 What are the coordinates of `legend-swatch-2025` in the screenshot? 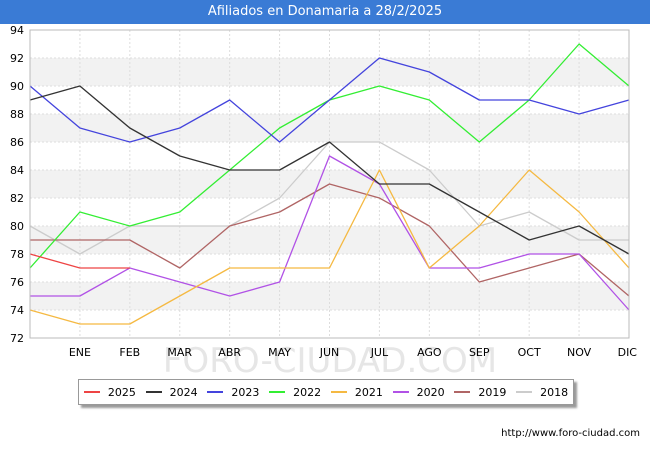 It's located at (91, 392).